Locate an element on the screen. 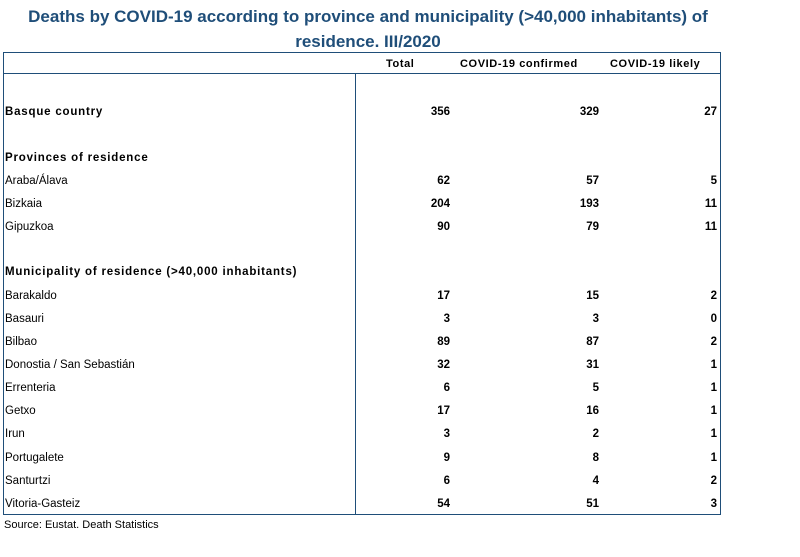  cell-confirmed: 16 is located at coordinates (592, 411).